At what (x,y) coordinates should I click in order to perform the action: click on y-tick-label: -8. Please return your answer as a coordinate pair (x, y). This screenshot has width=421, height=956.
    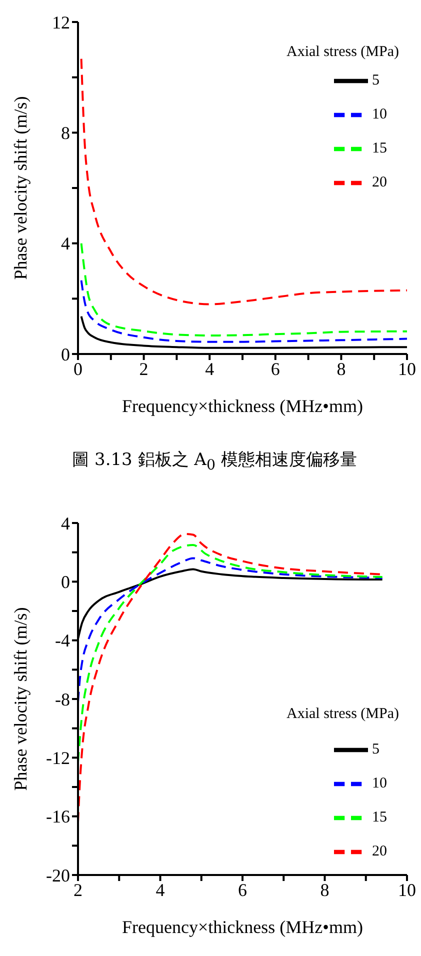
    Looking at the image, I should click on (62, 700).